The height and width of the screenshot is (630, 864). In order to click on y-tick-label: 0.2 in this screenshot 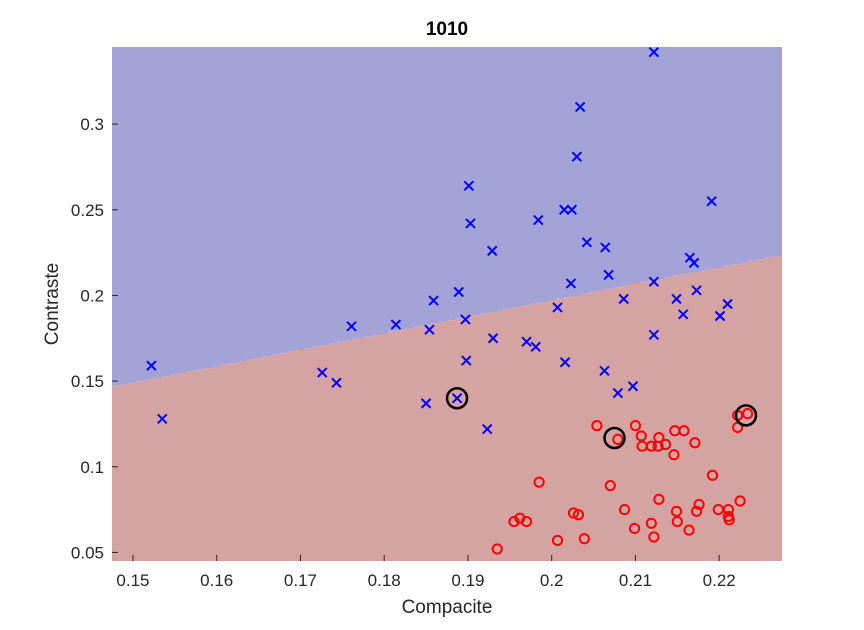, I will do `click(92, 295)`.